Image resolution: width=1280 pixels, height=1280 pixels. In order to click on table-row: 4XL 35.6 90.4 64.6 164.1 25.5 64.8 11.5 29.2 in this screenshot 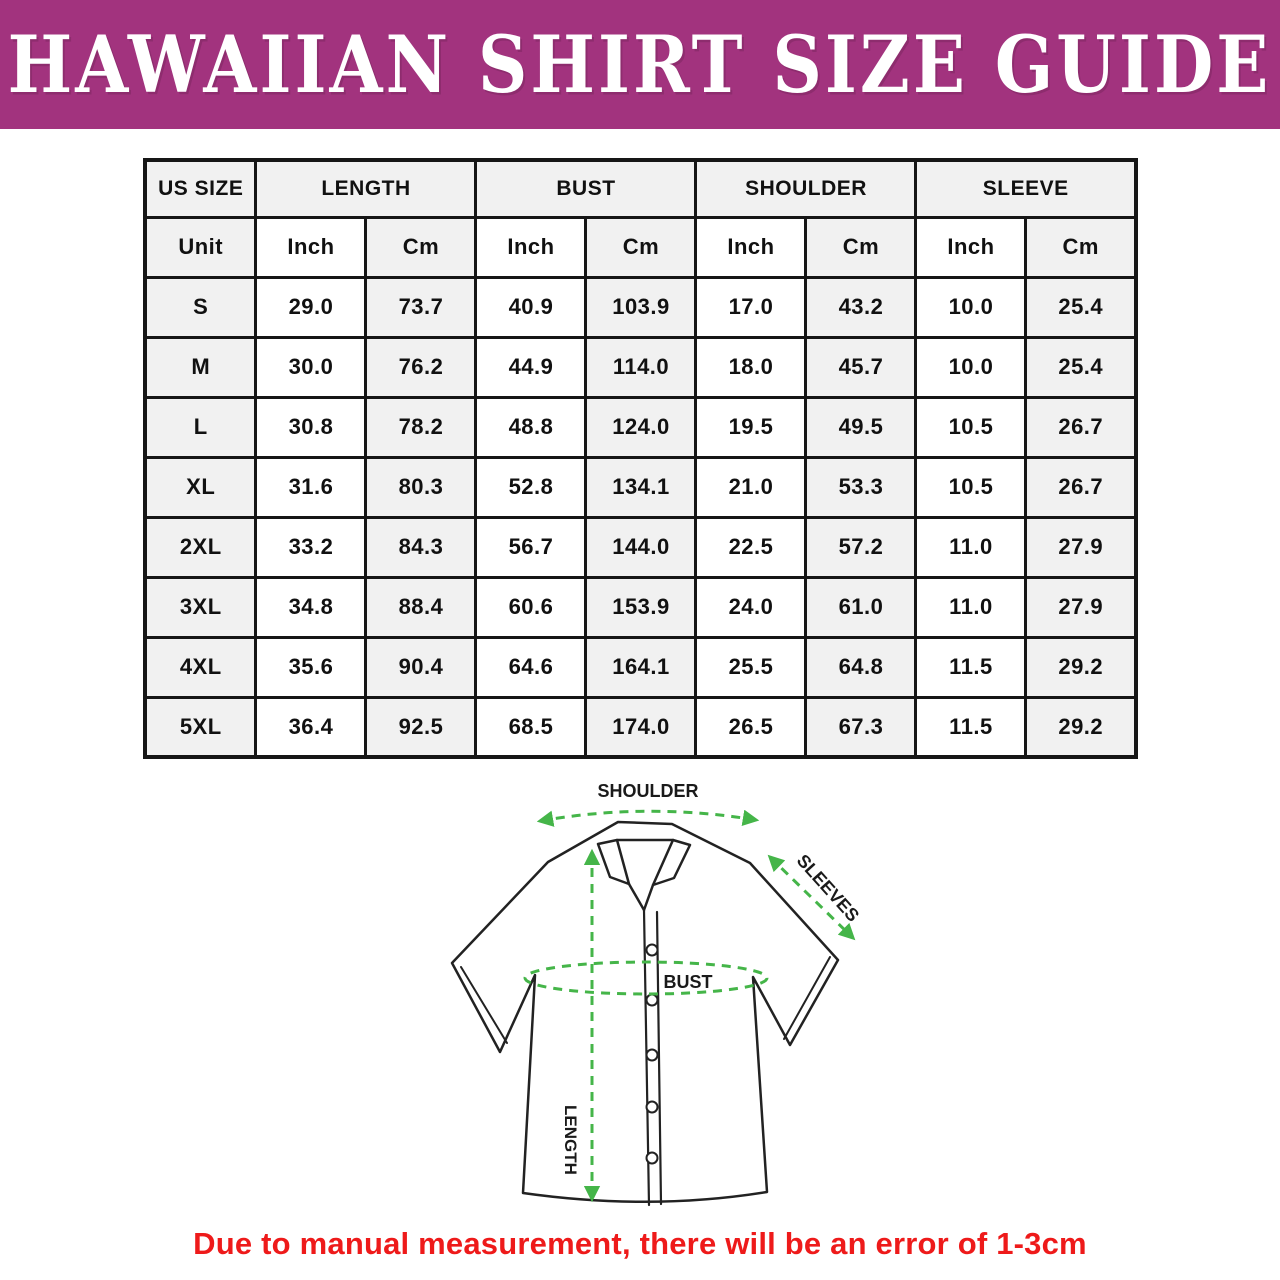, I will do `click(640, 667)`.